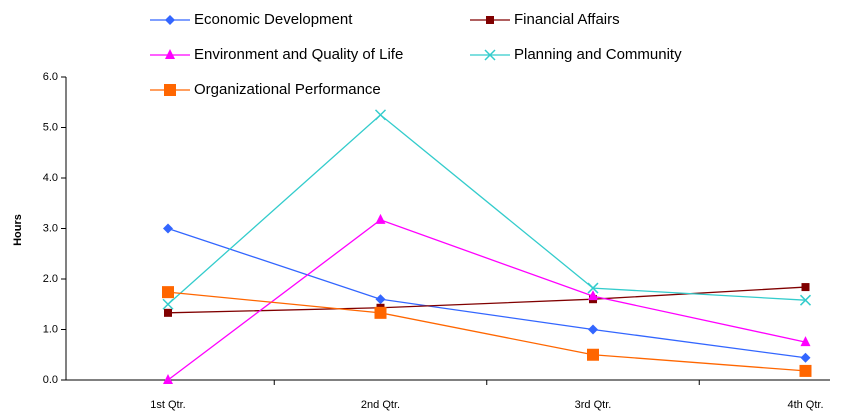 The height and width of the screenshot is (412, 842). What do you see at coordinates (287, 89) in the screenshot?
I see `legend-label: Organizational Performance` at bounding box center [287, 89].